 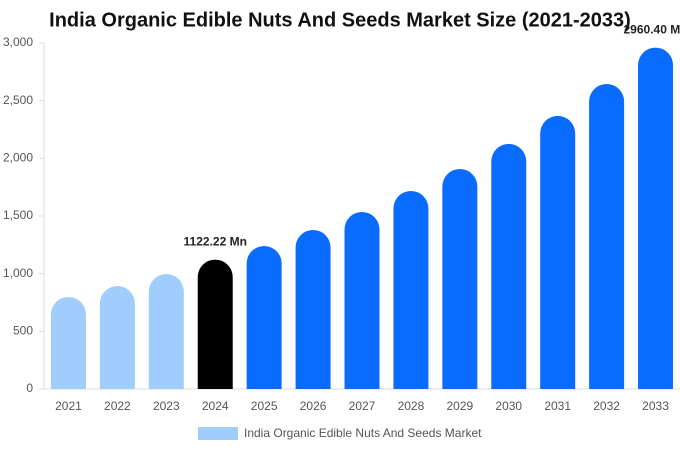 What do you see at coordinates (215, 406) in the screenshot?
I see `x-tick-label: 2024` at bounding box center [215, 406].